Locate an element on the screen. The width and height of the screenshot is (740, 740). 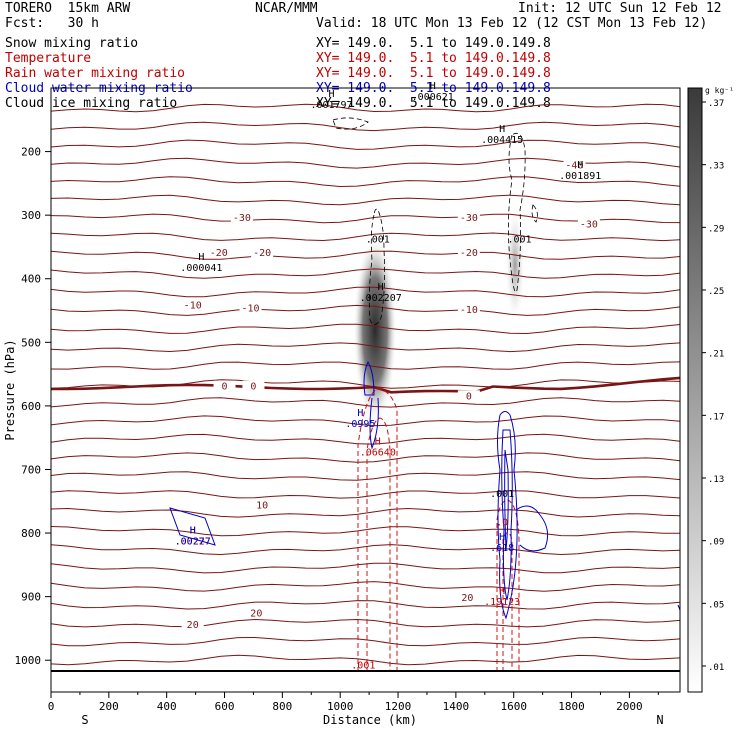
legend-label-snow: Snow mixing ratio is located at coordinates (72, 43).